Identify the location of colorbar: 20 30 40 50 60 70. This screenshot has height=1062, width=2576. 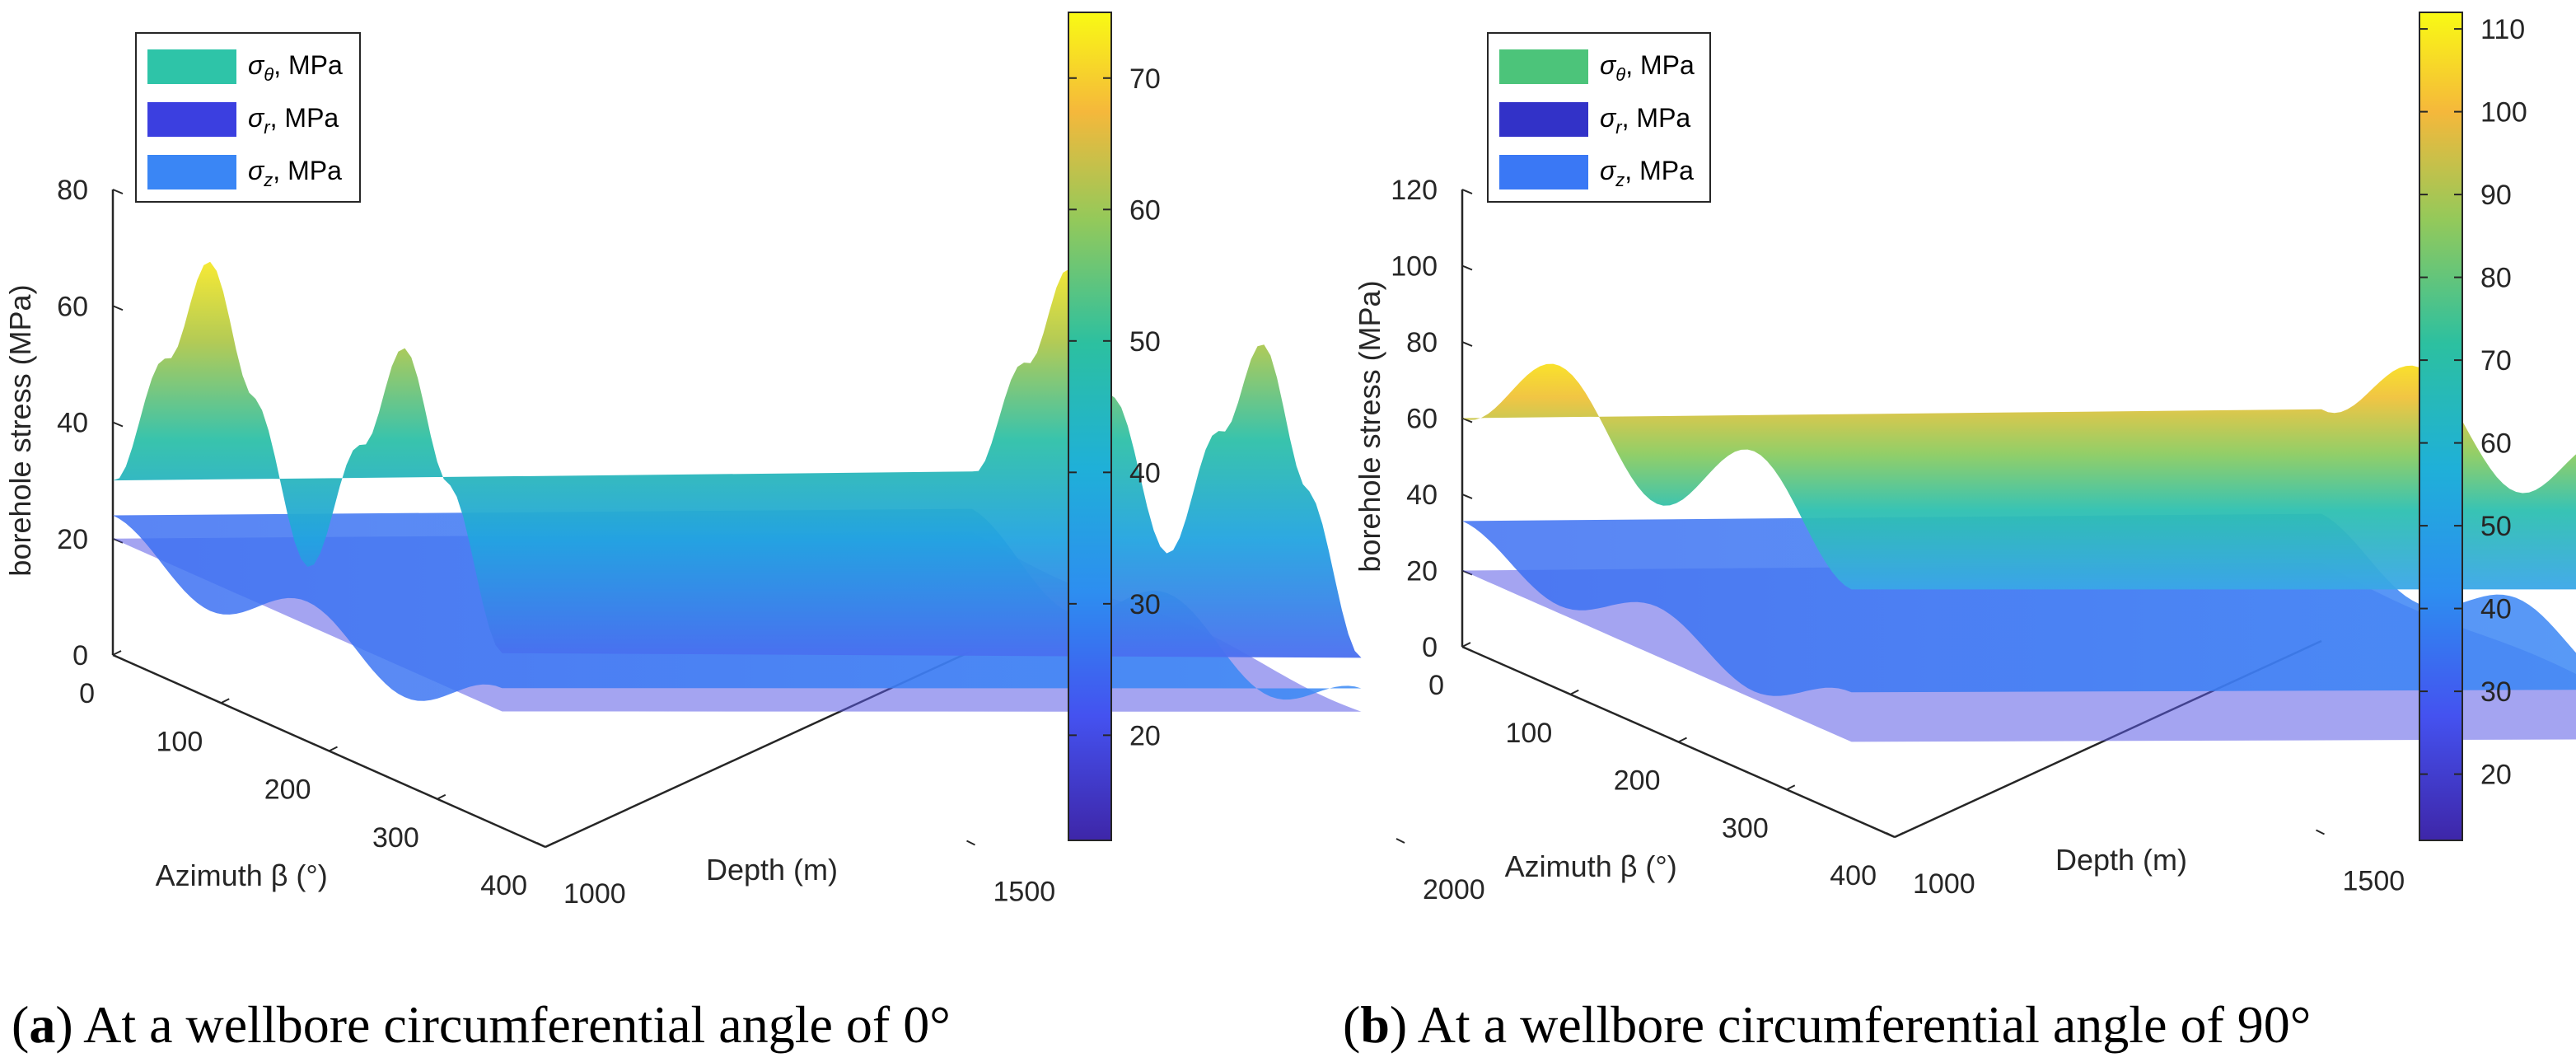
(1114, 426).